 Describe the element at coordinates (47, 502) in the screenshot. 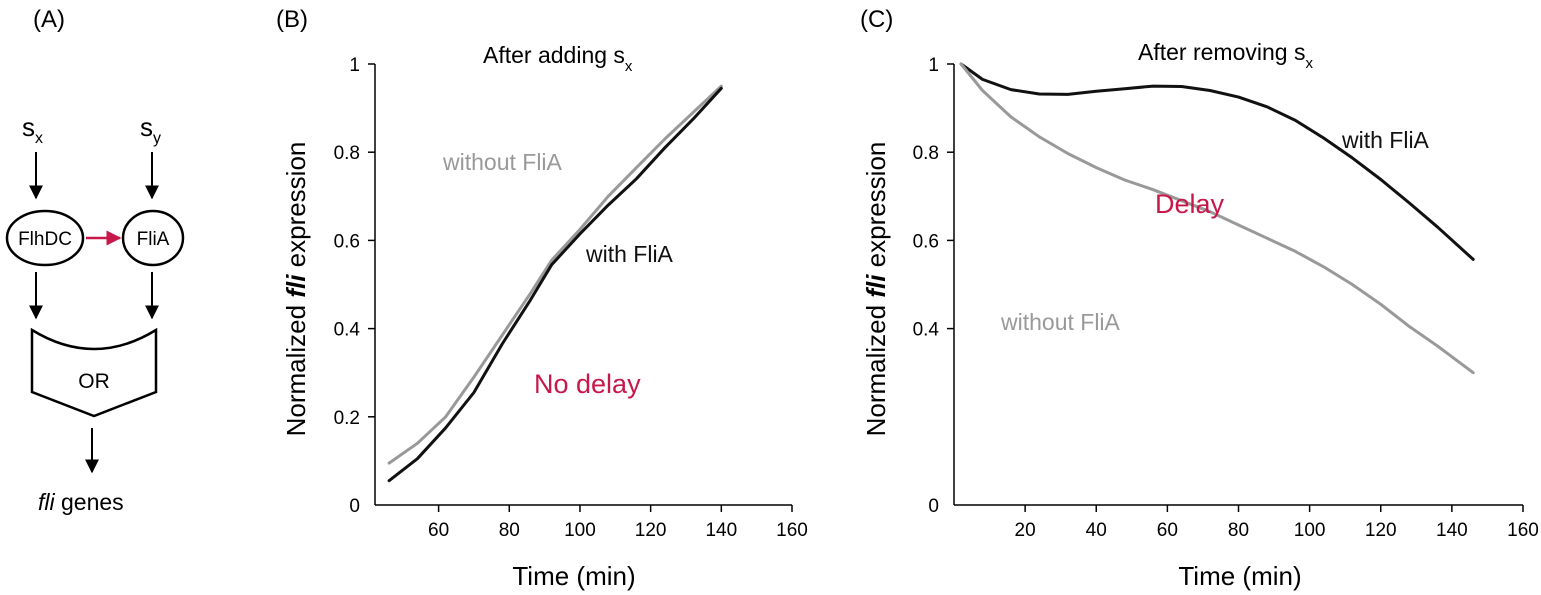

I see `fli-genes-italic: fli` at that location.